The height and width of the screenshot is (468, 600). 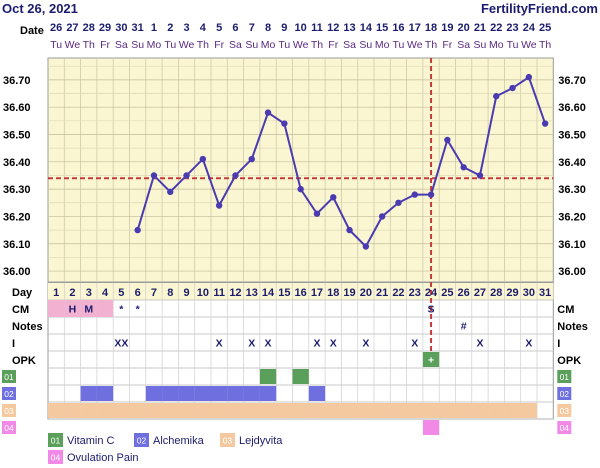 I want to click on y-tick-label-left: 36.10, so click(x=17, y=245).